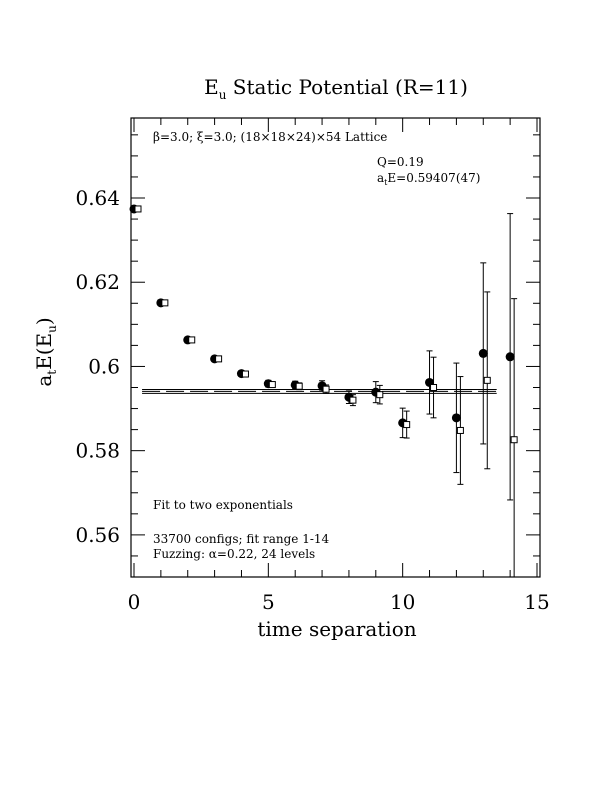 This screenshot has height=792, width=612. Describe the element at coordinates (134, 602) in the screenshot. I see `x-tick-label: 0` at that location.